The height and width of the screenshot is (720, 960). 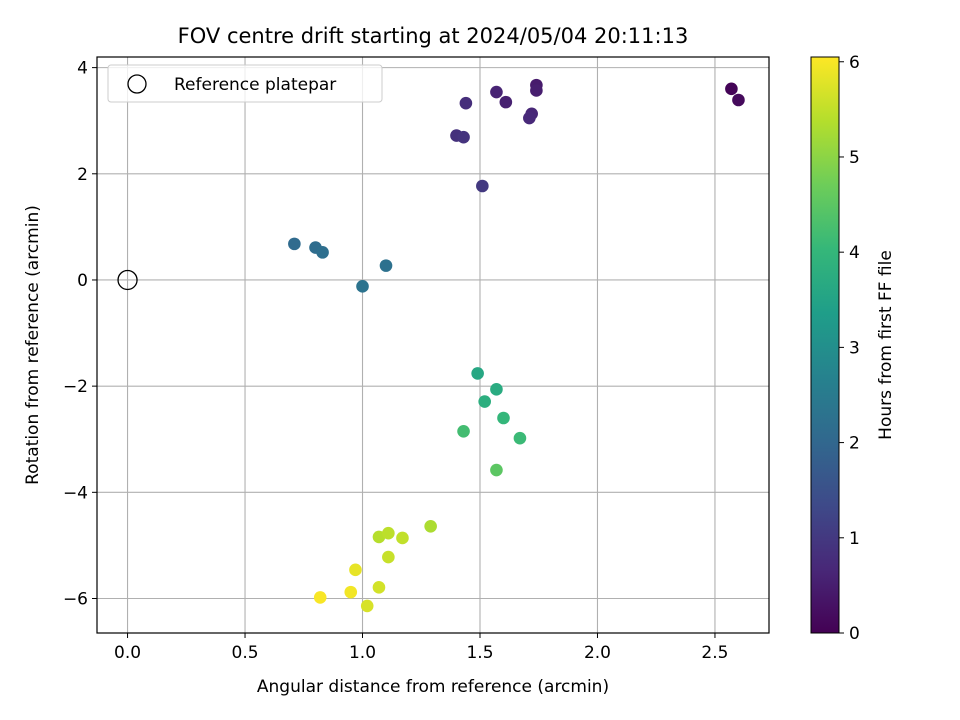 What do you see at coordinates (433, 687) in the screenshot?
I see `x-axis-label: Angular distance from reference (arcmin)` at bounding box center [433, 687].